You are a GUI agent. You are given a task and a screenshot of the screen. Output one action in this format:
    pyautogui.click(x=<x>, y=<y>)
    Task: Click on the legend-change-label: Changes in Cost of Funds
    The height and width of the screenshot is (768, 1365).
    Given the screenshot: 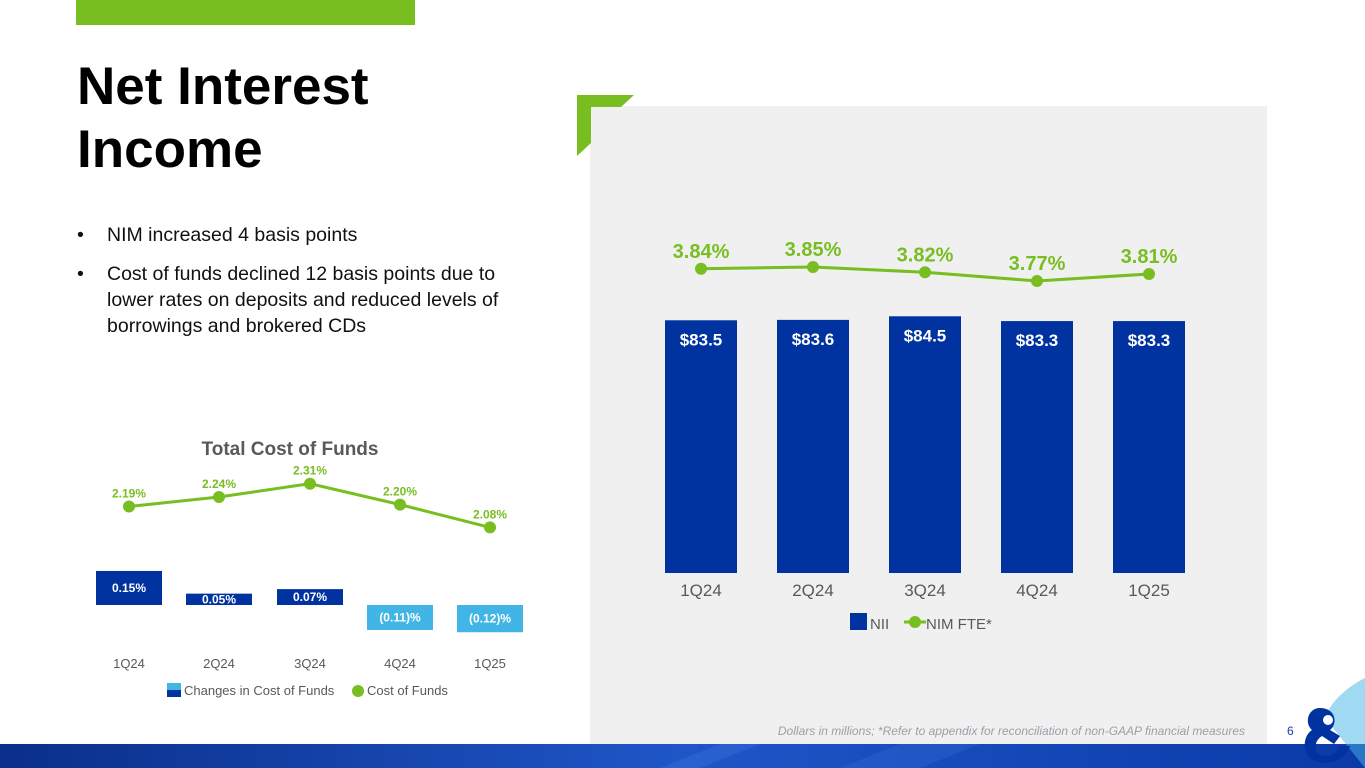 What is the action you would take?
    pyautogui.click(x=259, y=690)
    